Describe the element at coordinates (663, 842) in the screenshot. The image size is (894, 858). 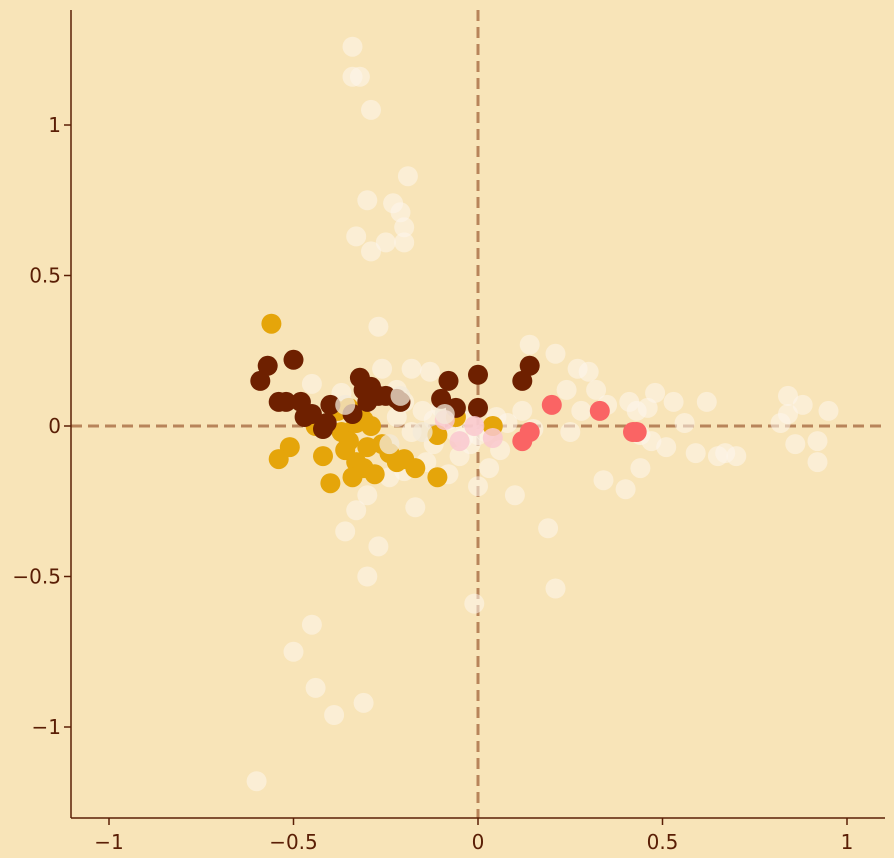
I see `x-tick-label: 0.5` at that location.